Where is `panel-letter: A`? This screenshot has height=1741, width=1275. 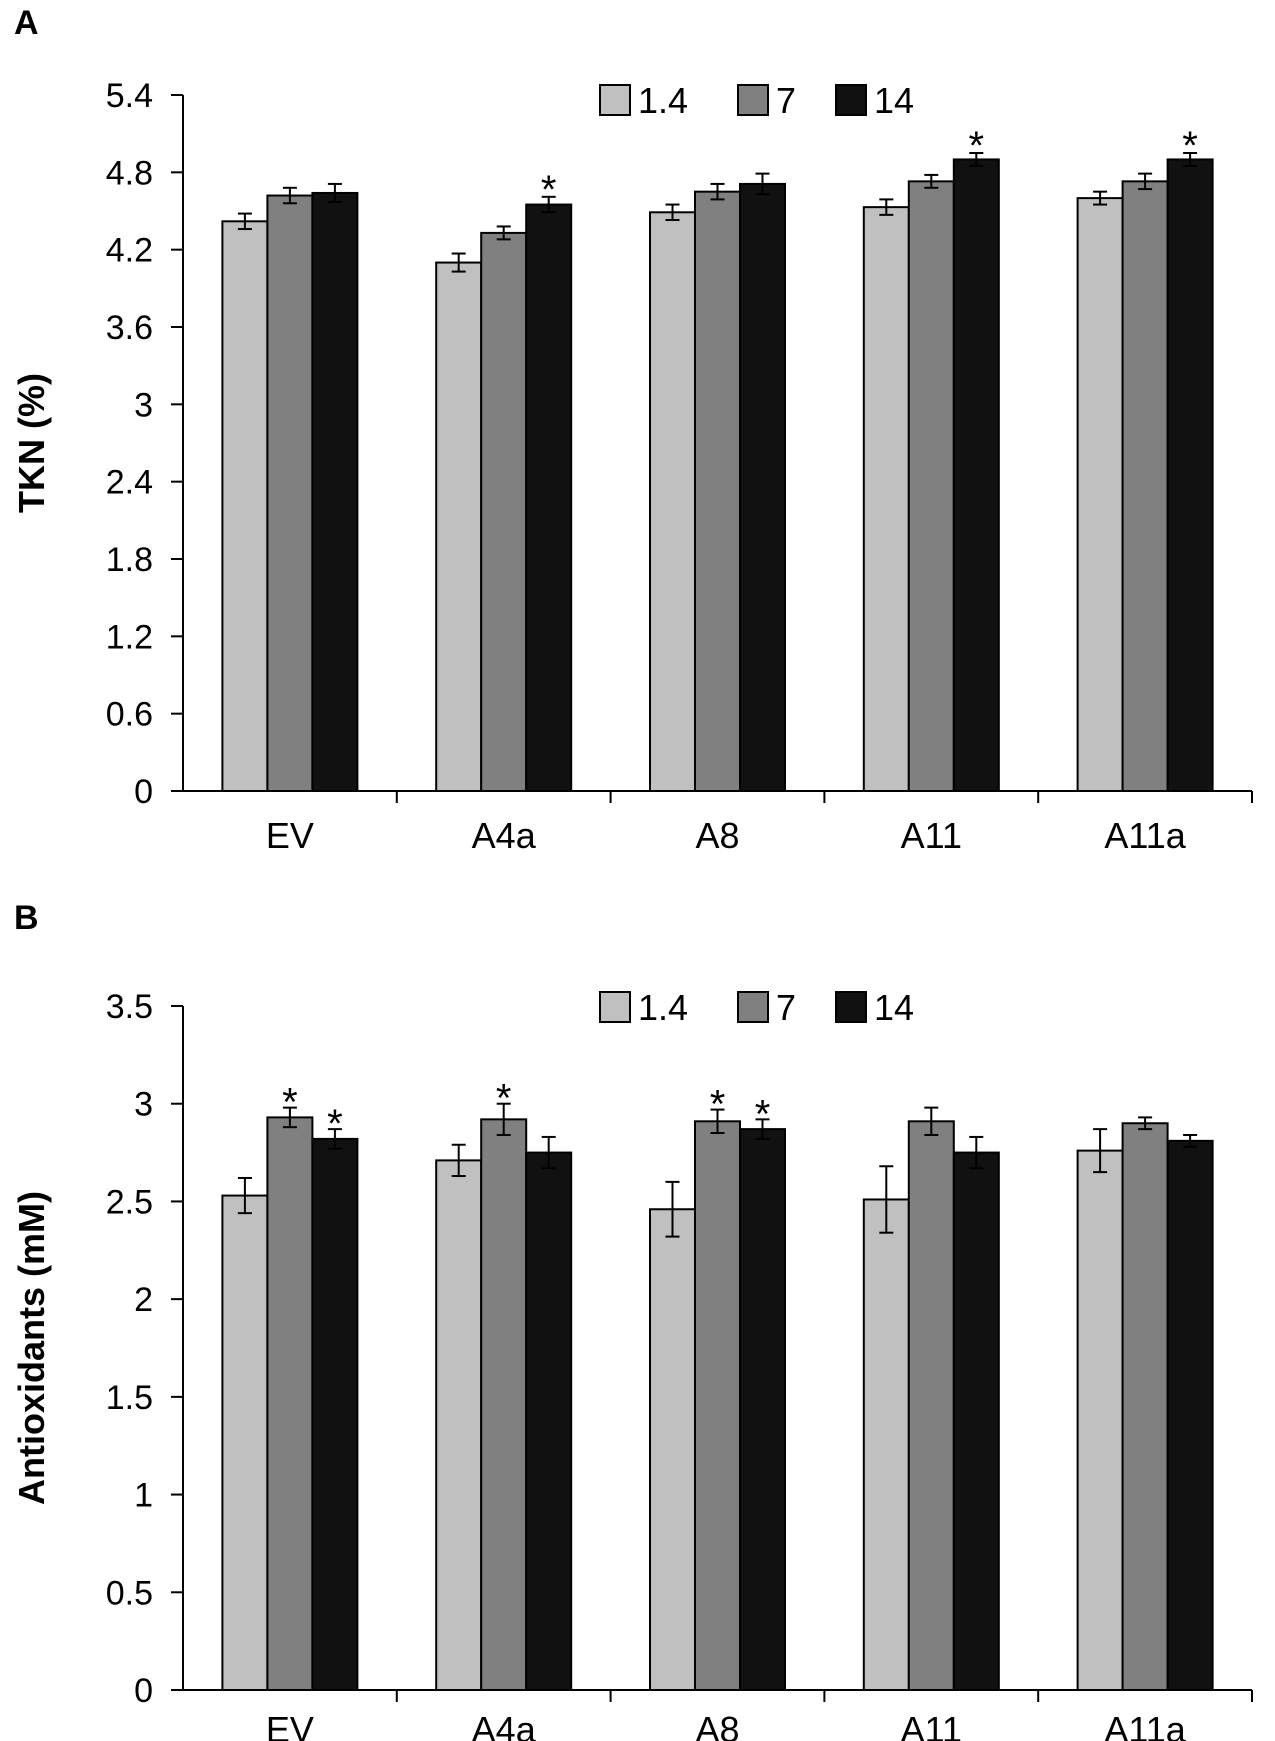 panel-letter: A is located at coordinates (26, 23).